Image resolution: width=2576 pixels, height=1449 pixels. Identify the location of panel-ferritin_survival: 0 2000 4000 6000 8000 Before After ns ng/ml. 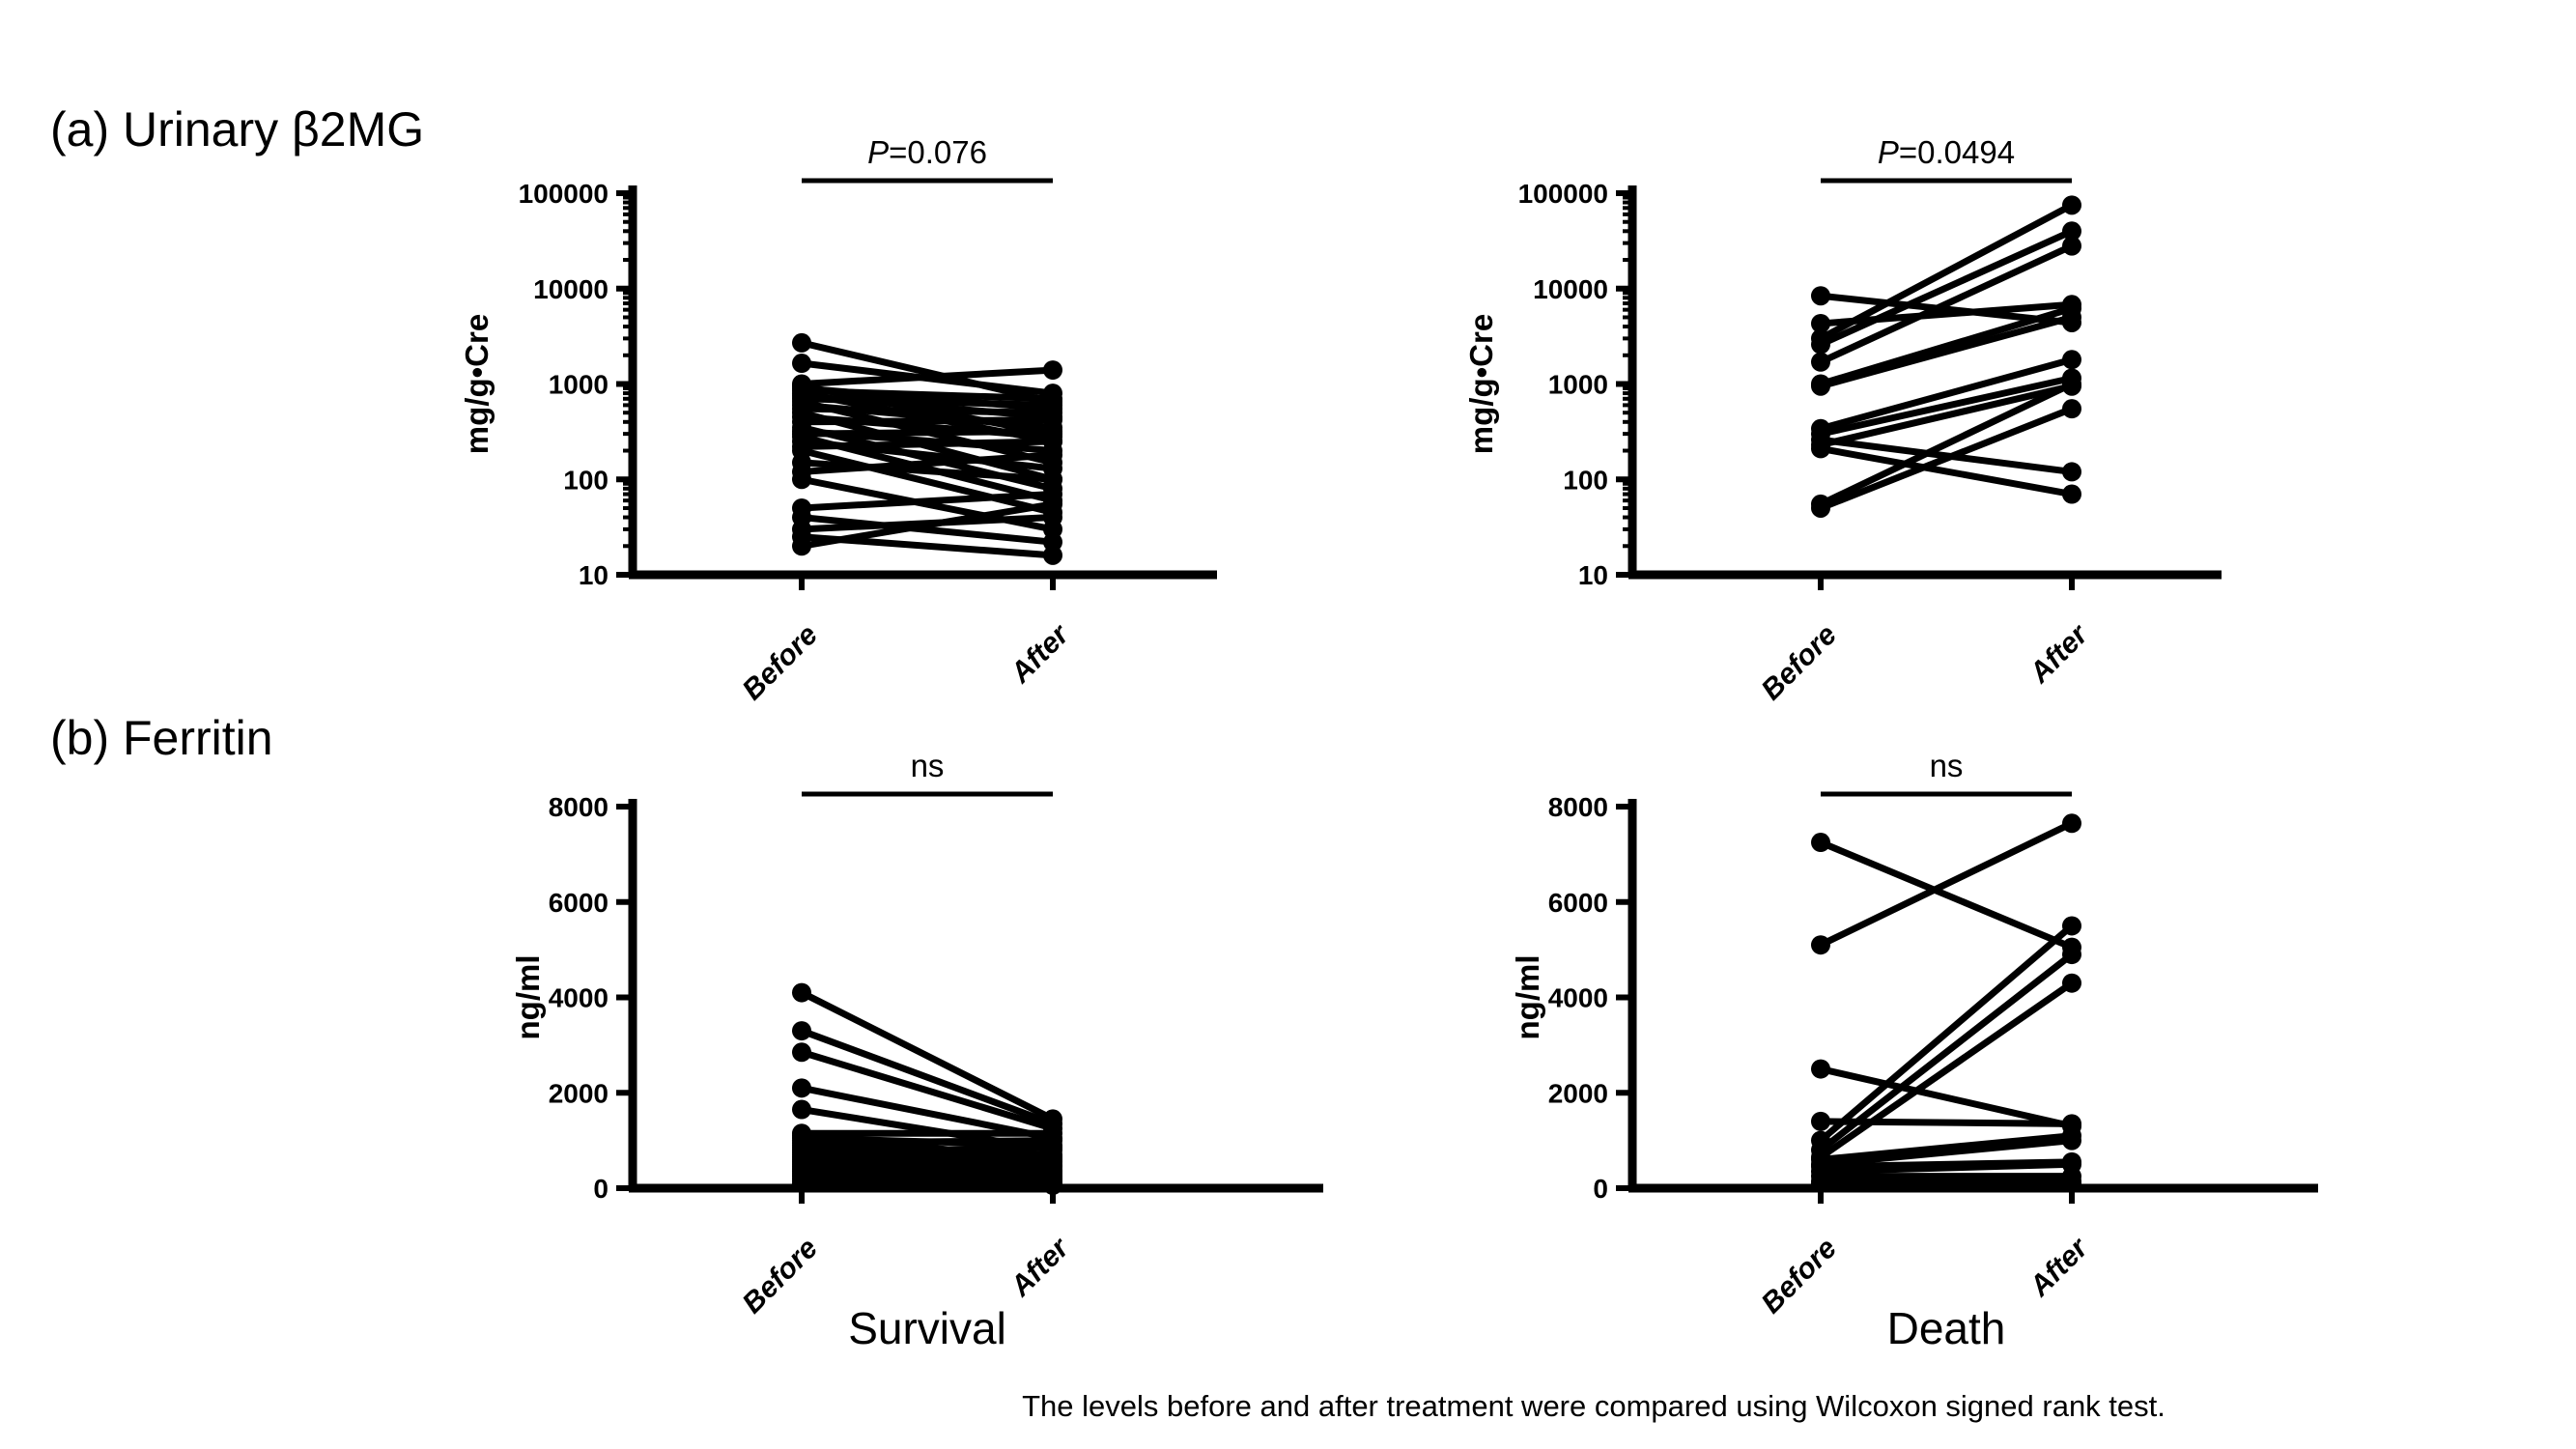
(916, 1034).